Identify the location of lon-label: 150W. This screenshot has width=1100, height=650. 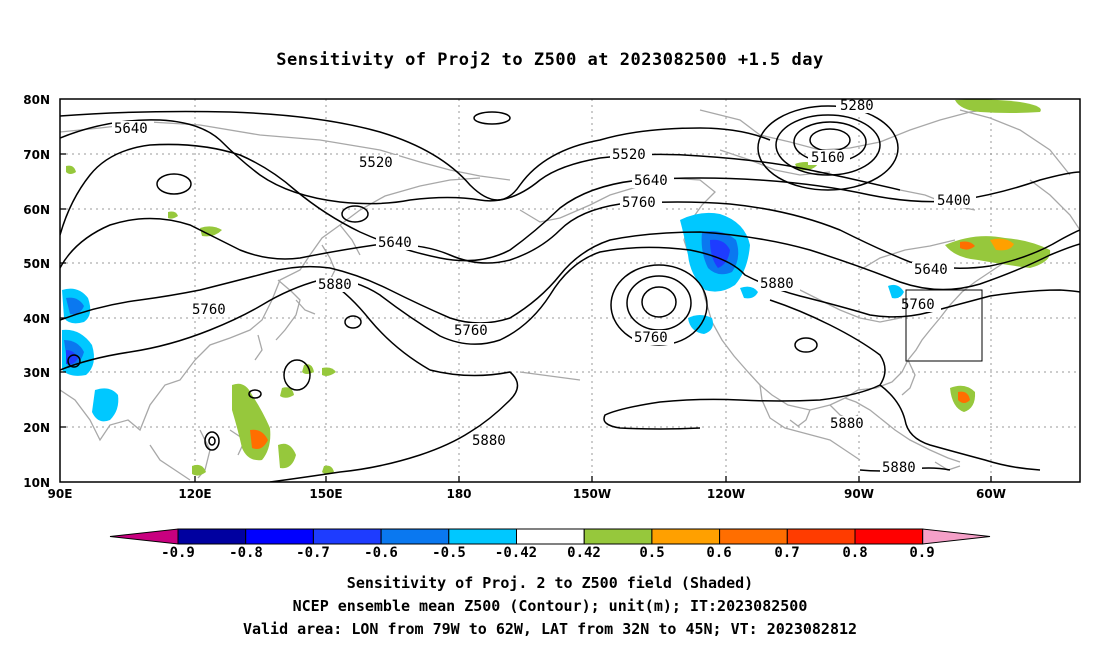
(592, 494).